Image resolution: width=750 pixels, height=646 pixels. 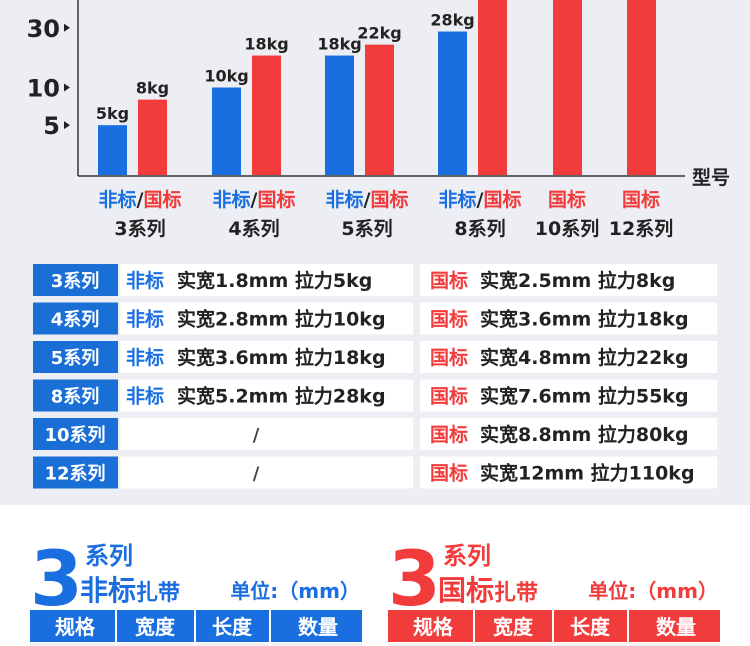 I want to click on unit: 单位:（mm）, so click(x=653, y=591).